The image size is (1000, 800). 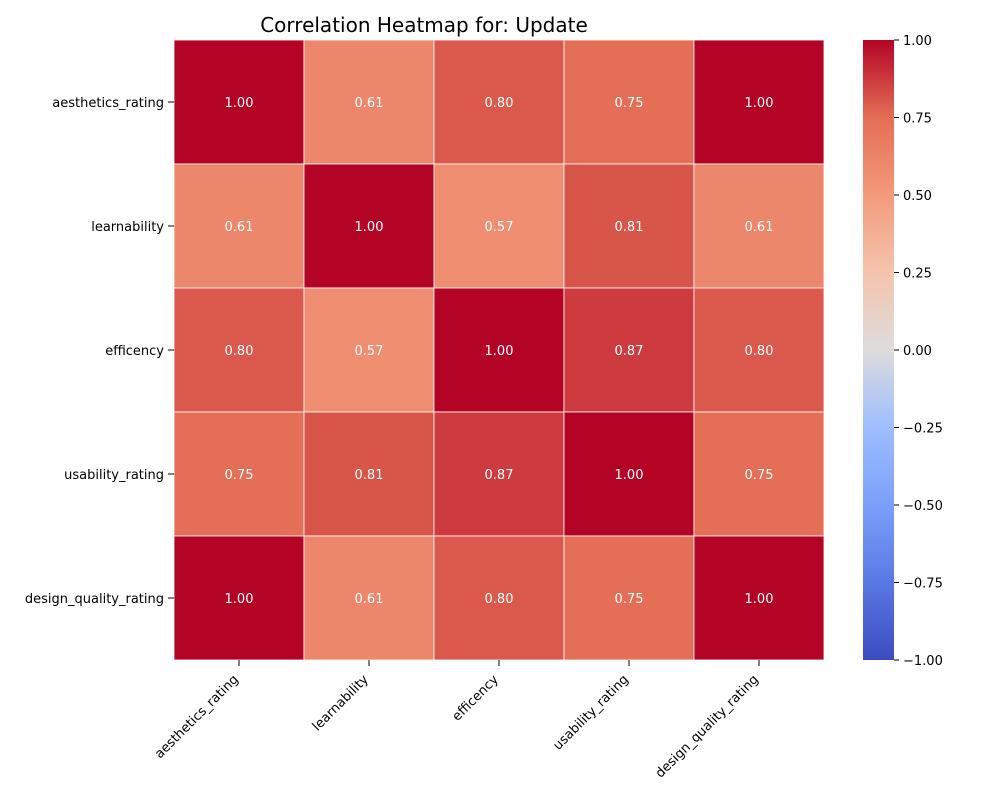 What do you see at coordinates (923, 429) in the screenshot?
I see `colorbar-tick-label: −0.25` at bounding box center [923, 429].